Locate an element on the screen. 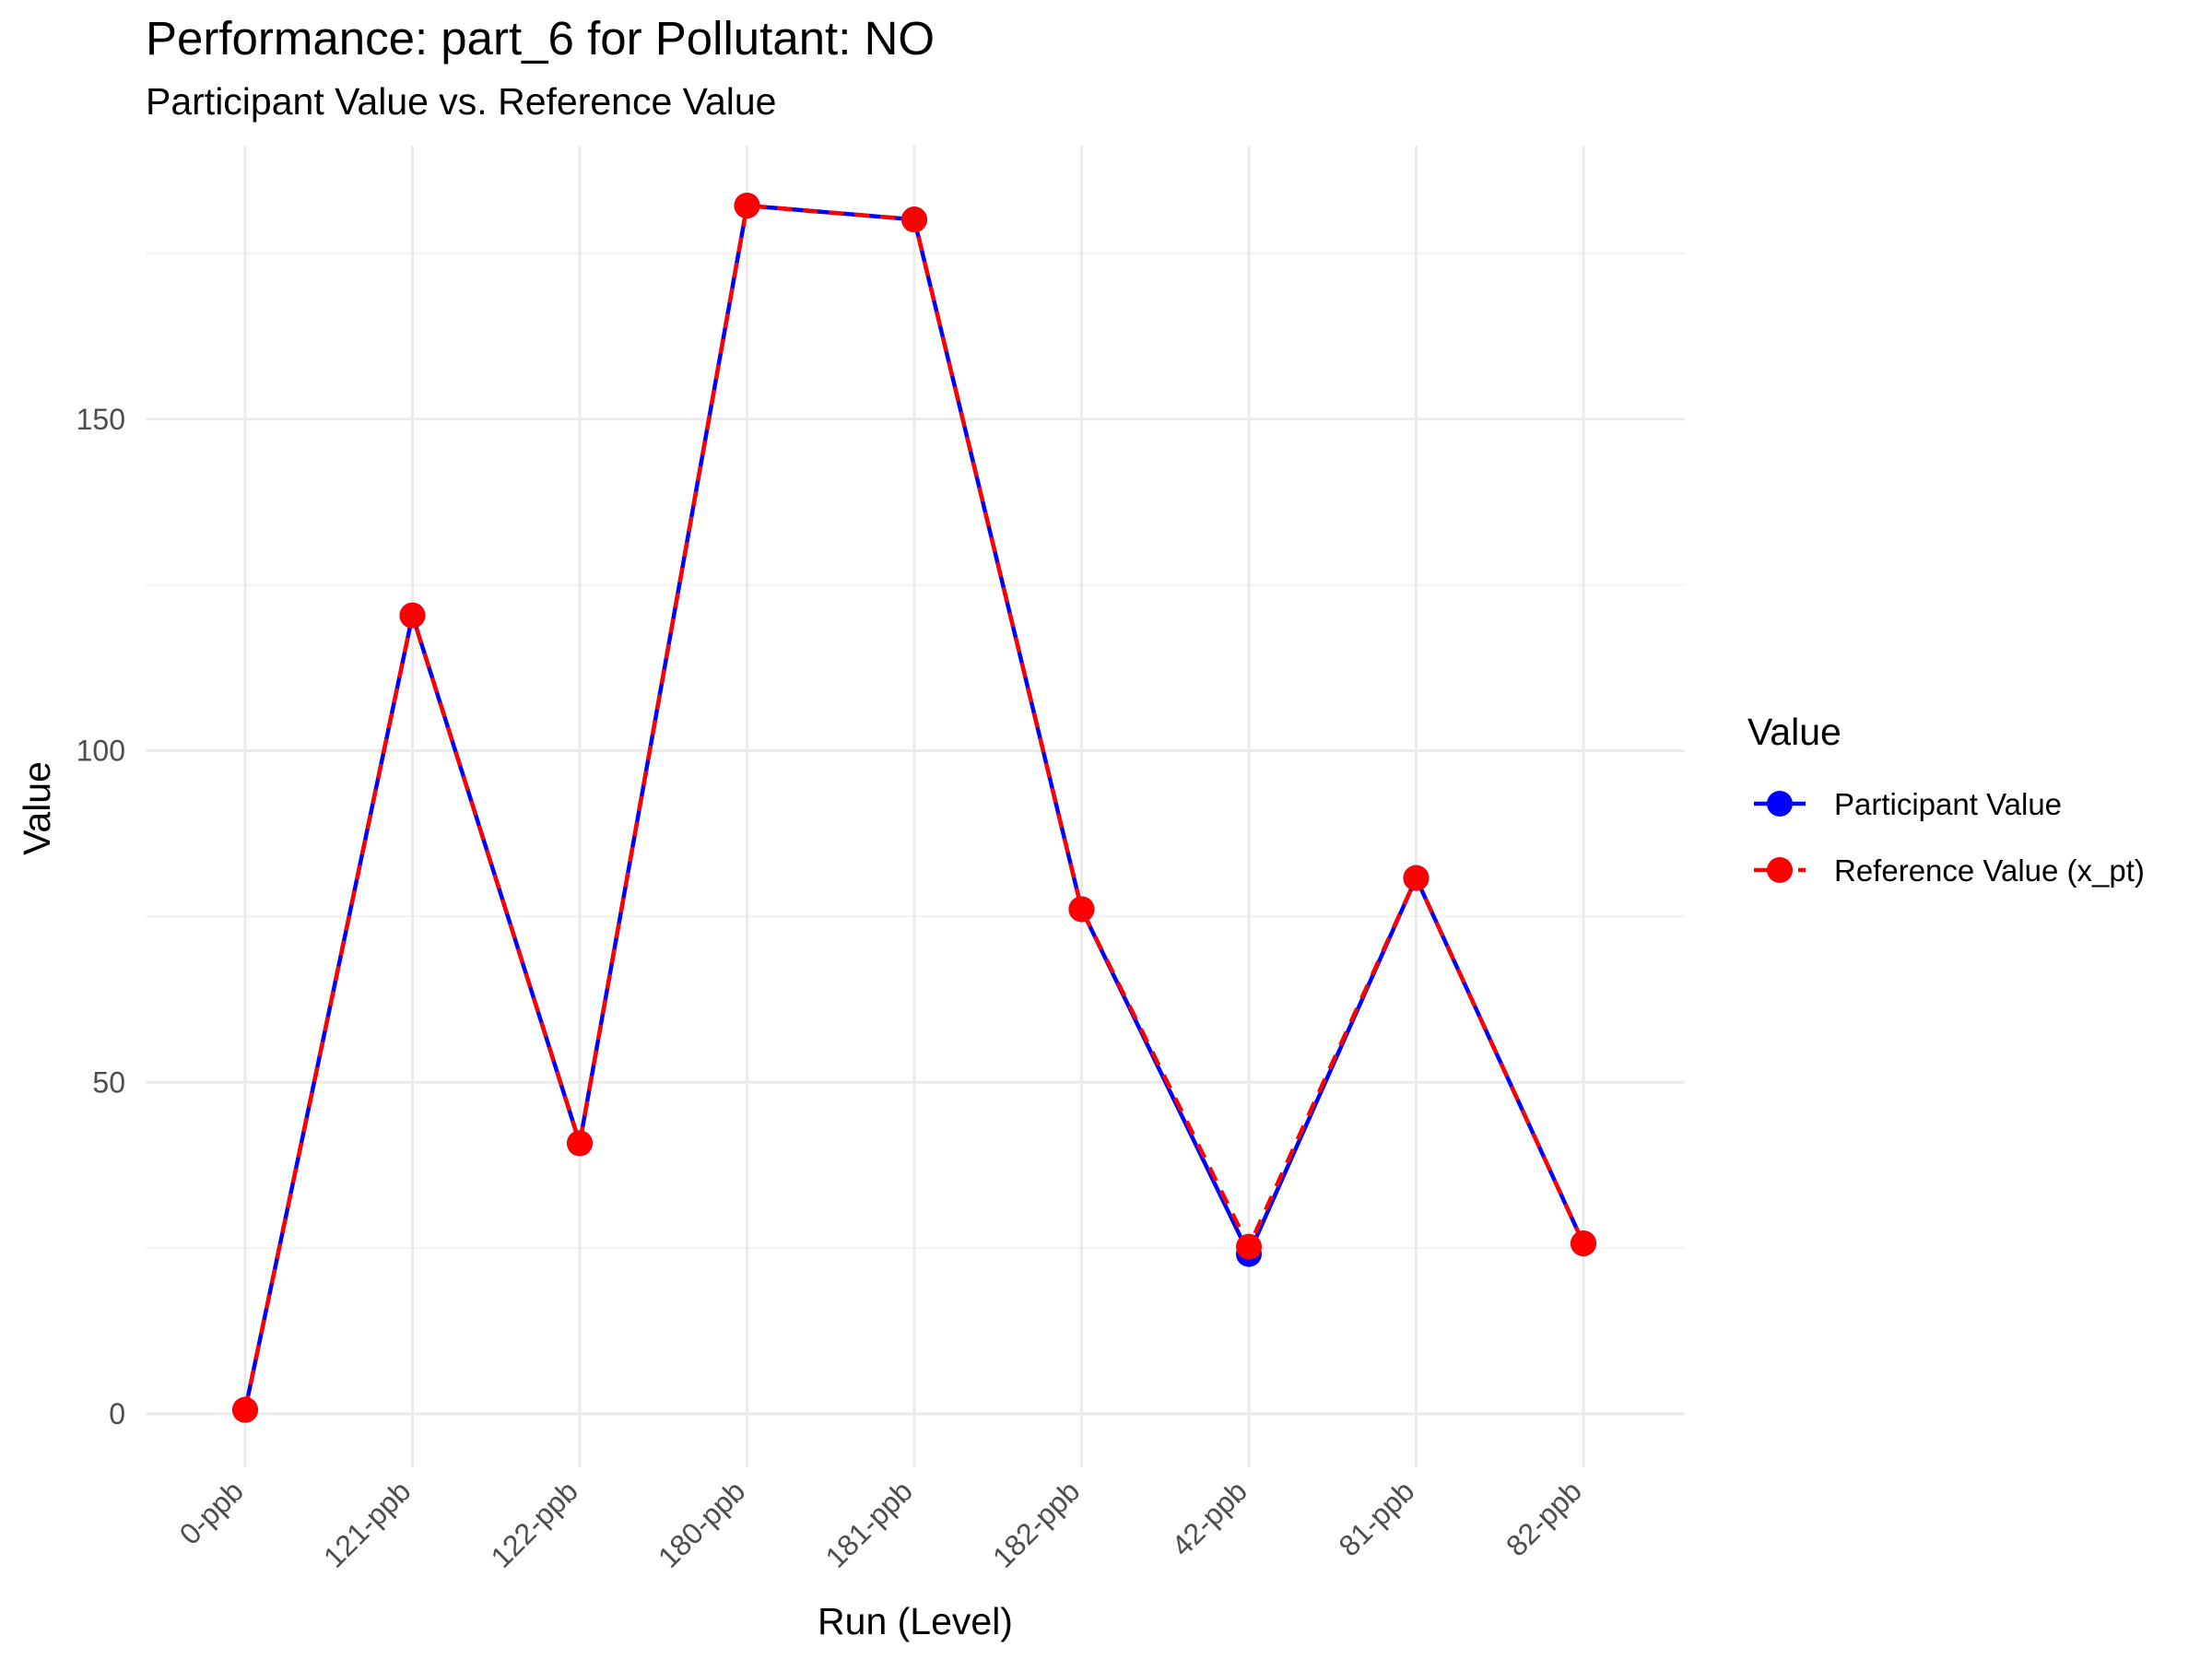  legend-item-participant: Participant Value is located at coordinates (1908, 804).